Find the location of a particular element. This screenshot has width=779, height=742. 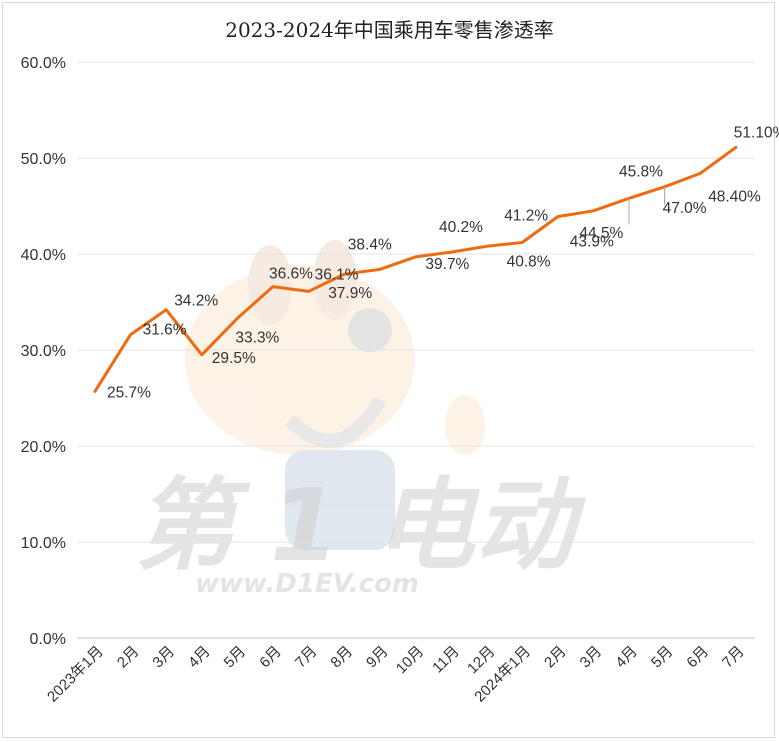

y-tick-label: 60.0% is located at coordinates (43, 63).